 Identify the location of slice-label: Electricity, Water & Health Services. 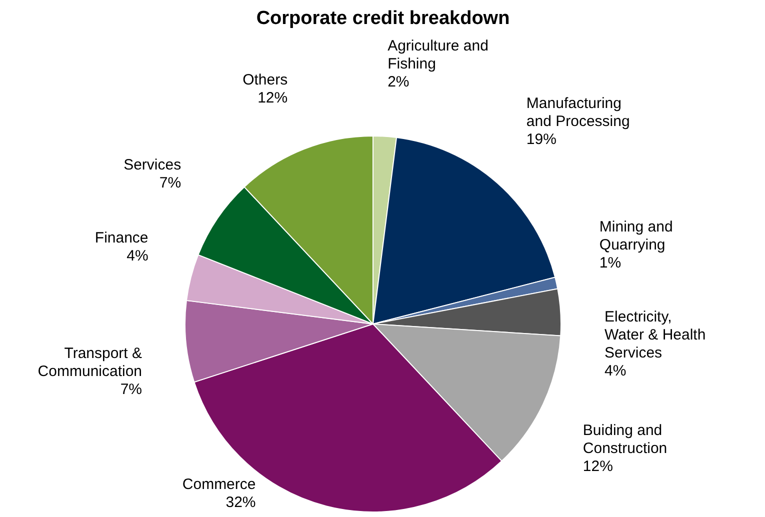
(655, 335).